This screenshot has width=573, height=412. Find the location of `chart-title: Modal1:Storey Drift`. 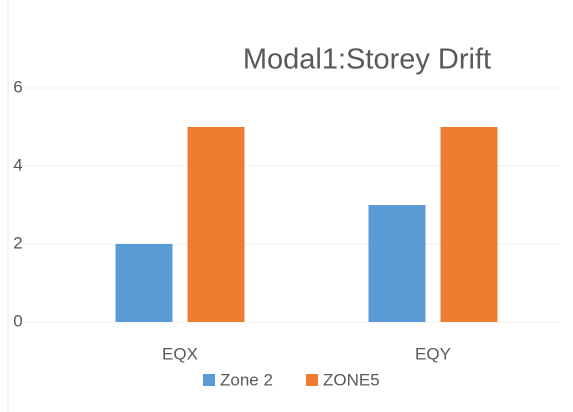

chart-title: Modal1:Storey Drift is located at coordinates (367, 60).